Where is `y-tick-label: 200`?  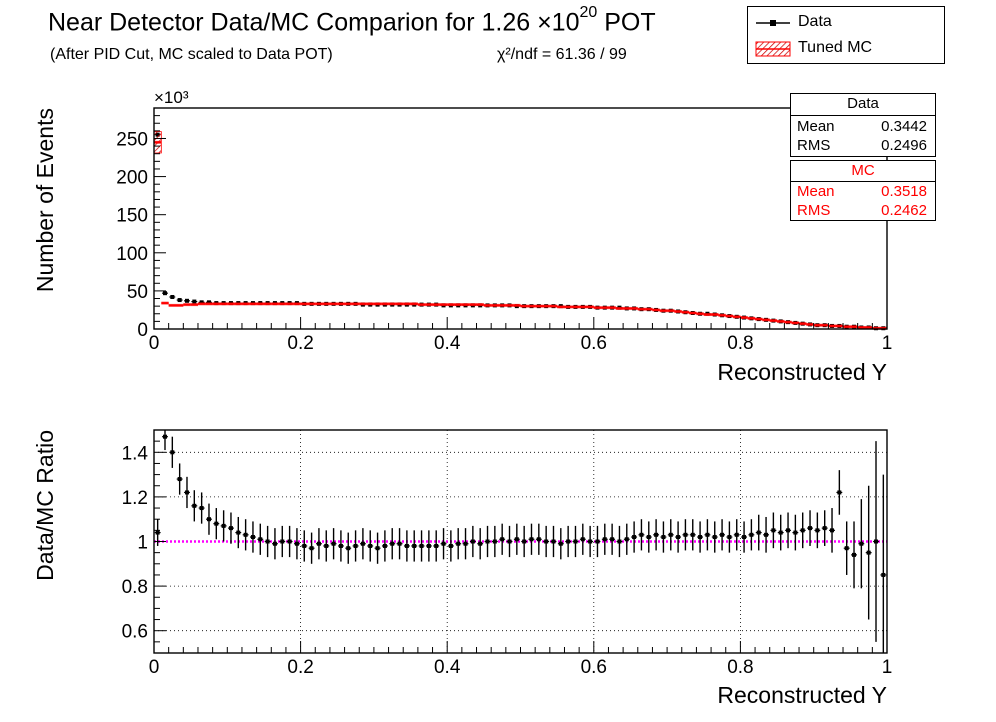
y-tick-label: 200 is located at coordinates (132, 178).